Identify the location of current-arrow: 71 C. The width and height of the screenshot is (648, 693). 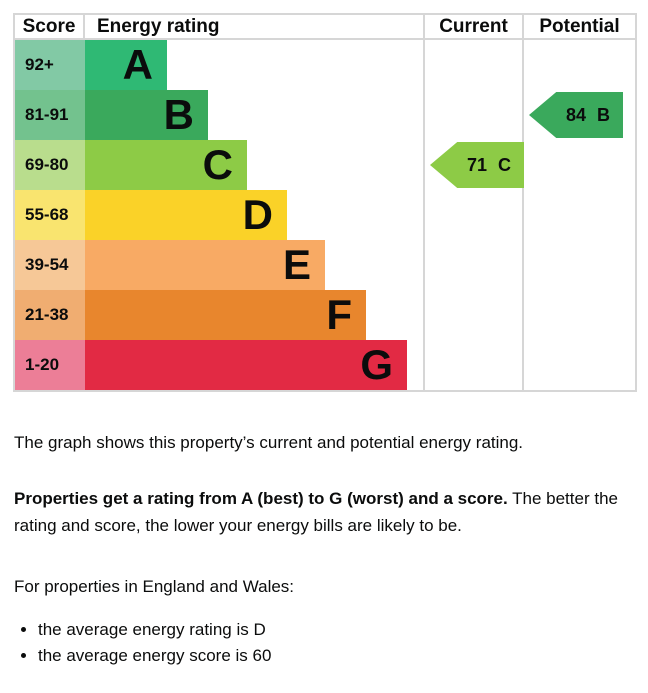
(477, 165).